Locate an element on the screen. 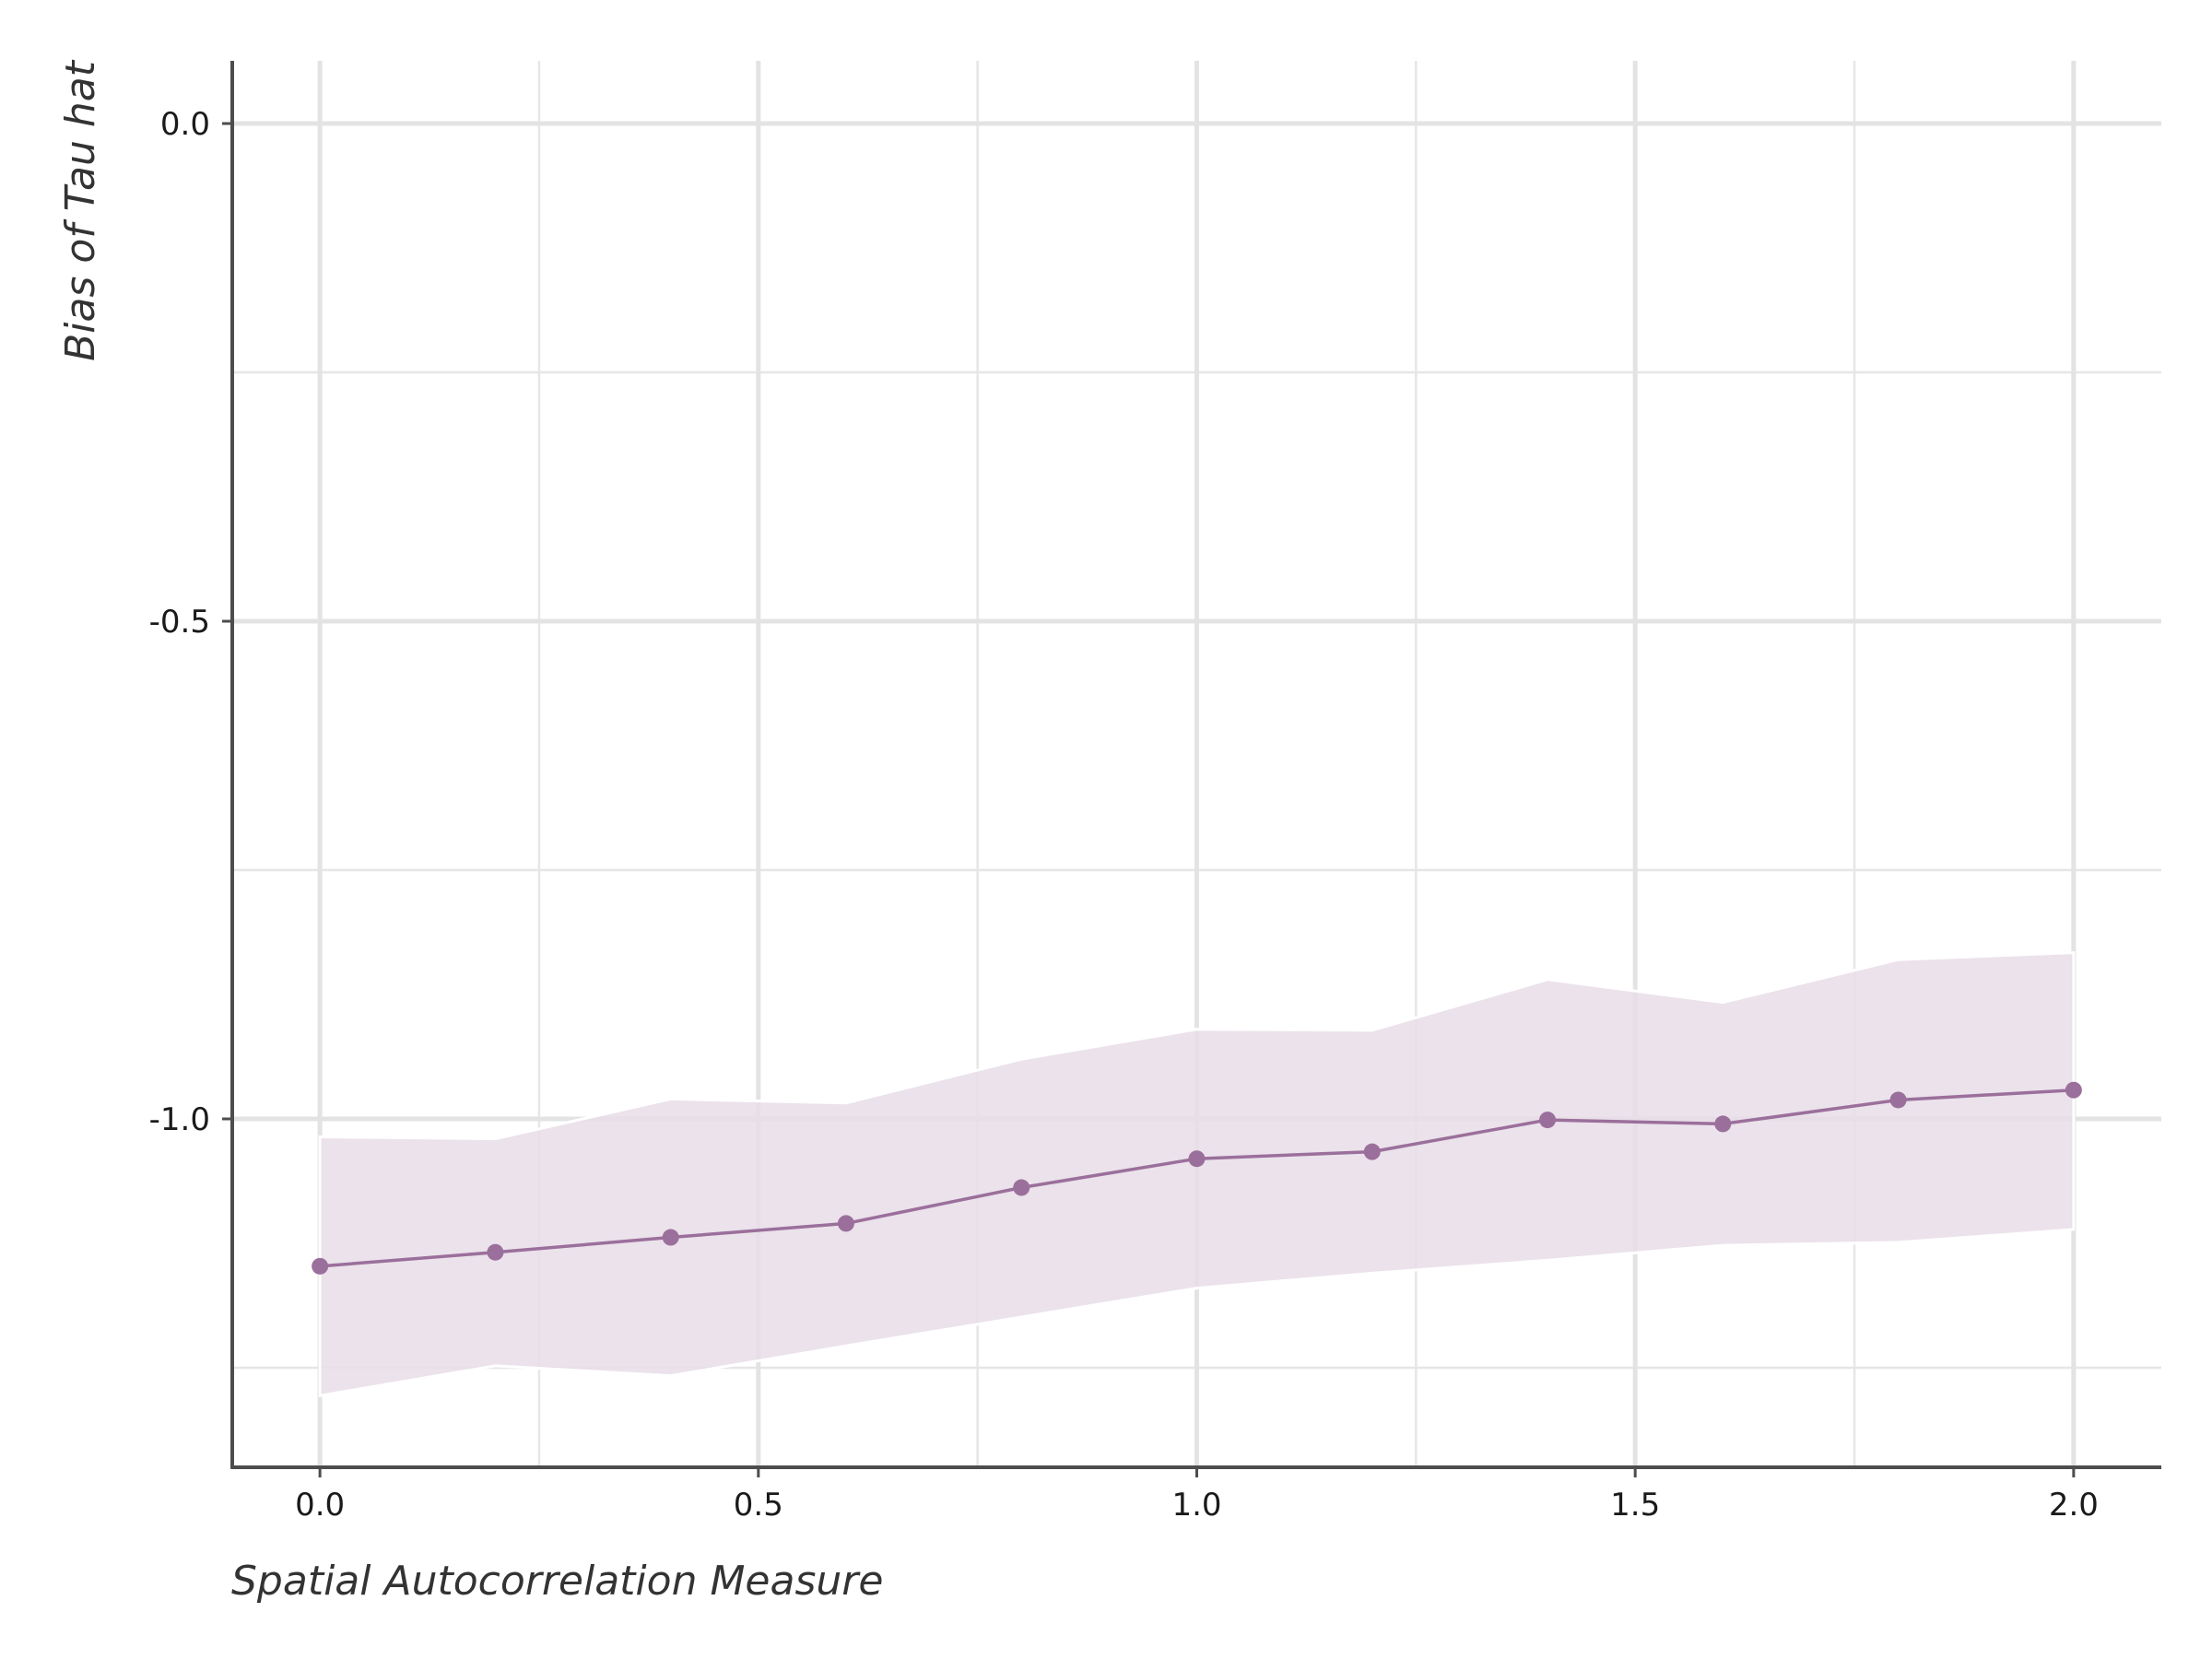 The height and width of the screenshot is (1659, 2212). x-tick-label: 1.0 is located at coordinates (1196, 1505).